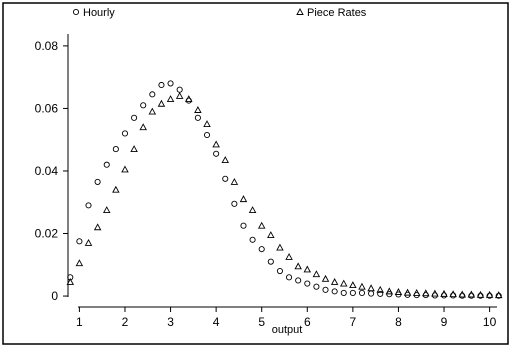  Describe the element at coordinates (125, 322) in the screenshot. I see `x-tick-label: 2` at that location.